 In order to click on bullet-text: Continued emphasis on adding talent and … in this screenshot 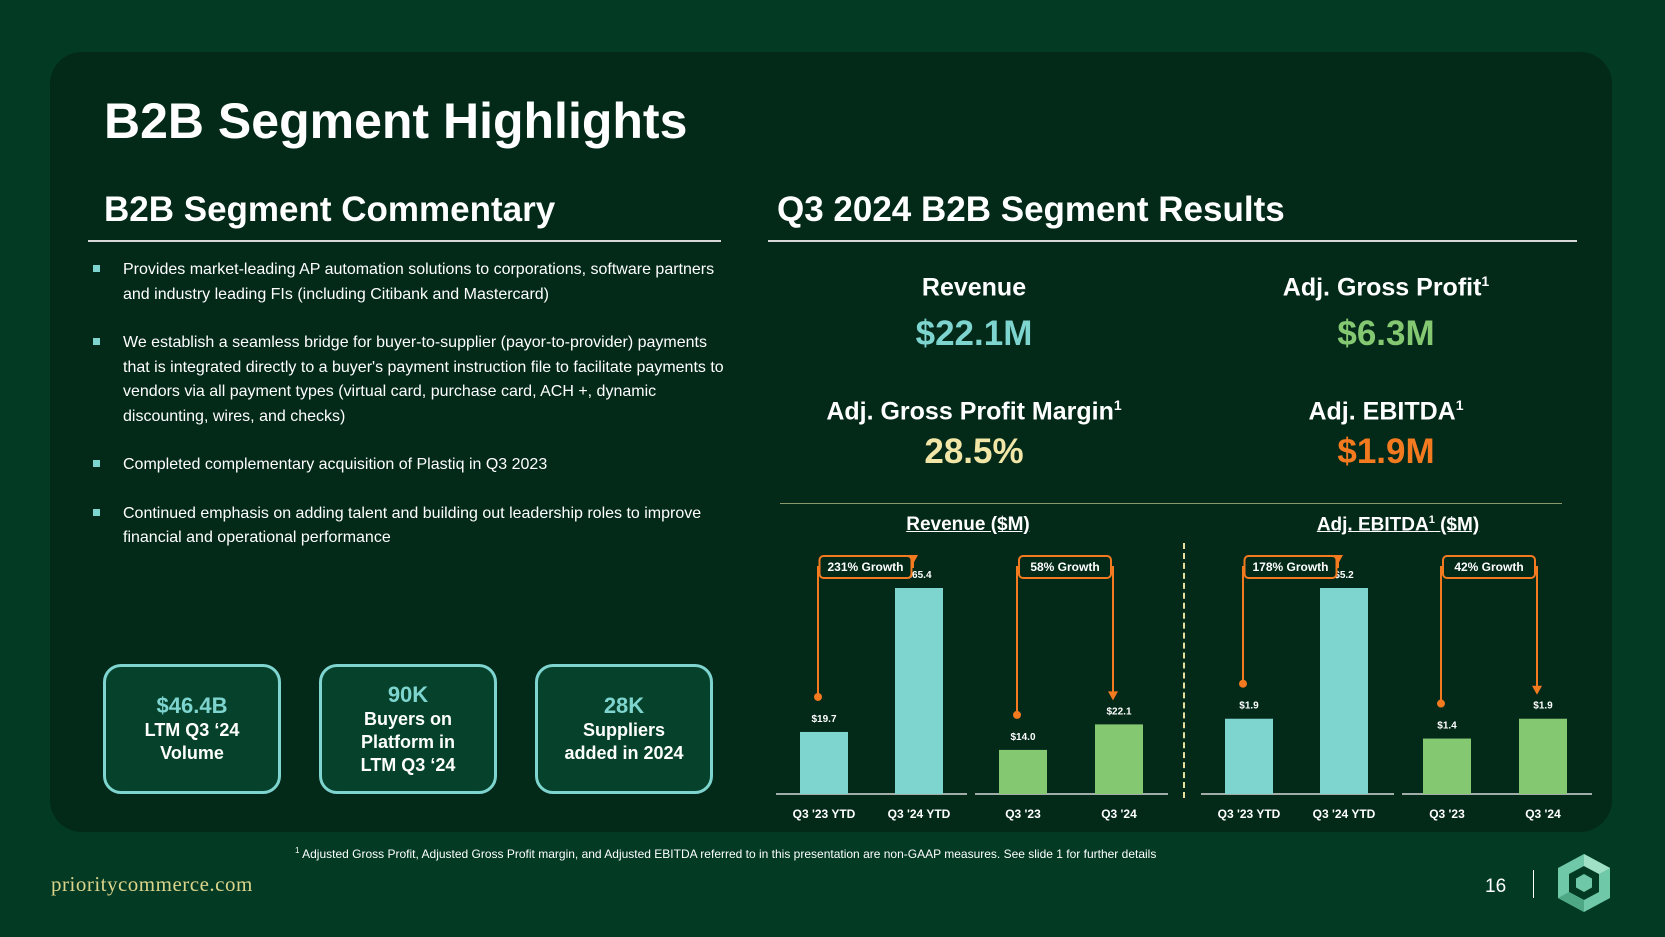, I will do `click(412, 525)`.